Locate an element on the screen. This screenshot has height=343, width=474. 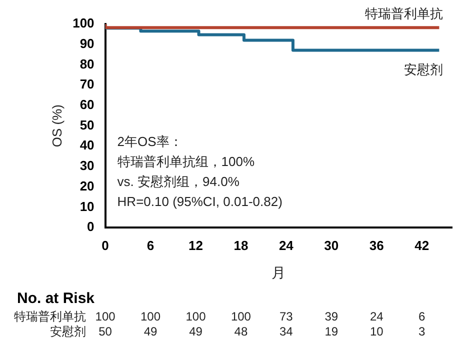
y-tick-label: 20 is located at coordinates (87, 186).